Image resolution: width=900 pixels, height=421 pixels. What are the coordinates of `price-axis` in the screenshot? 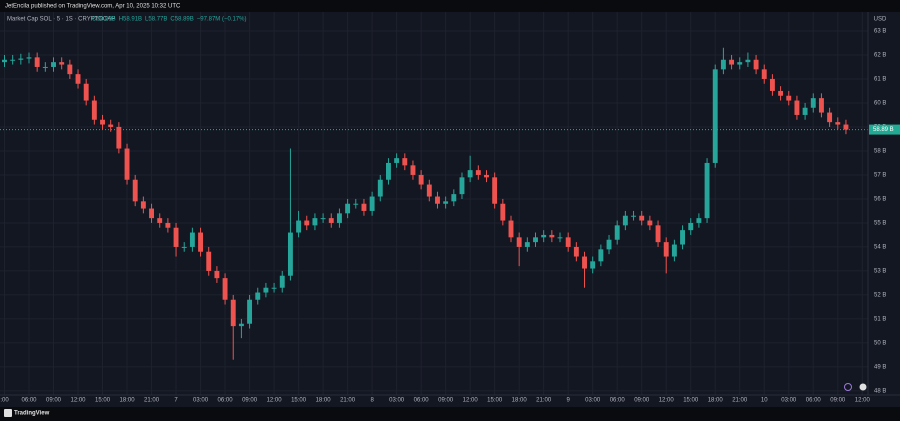 It's located at (884, 209).